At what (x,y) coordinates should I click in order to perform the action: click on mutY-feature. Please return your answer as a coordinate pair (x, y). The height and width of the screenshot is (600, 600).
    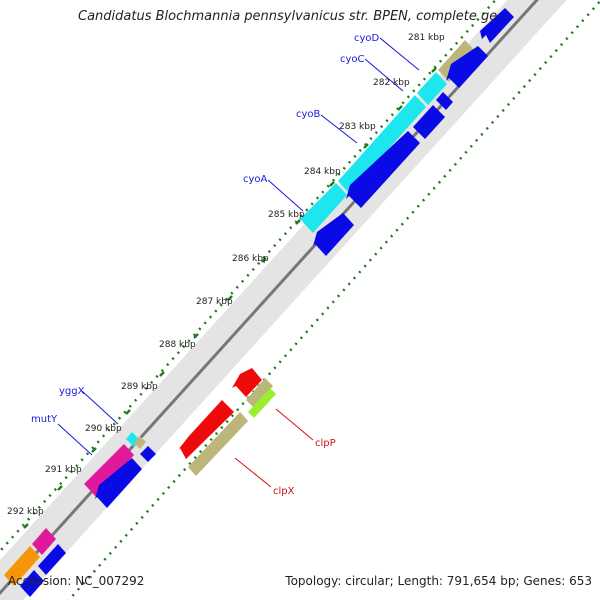
    Looking at the image, I should click on (109, 470).